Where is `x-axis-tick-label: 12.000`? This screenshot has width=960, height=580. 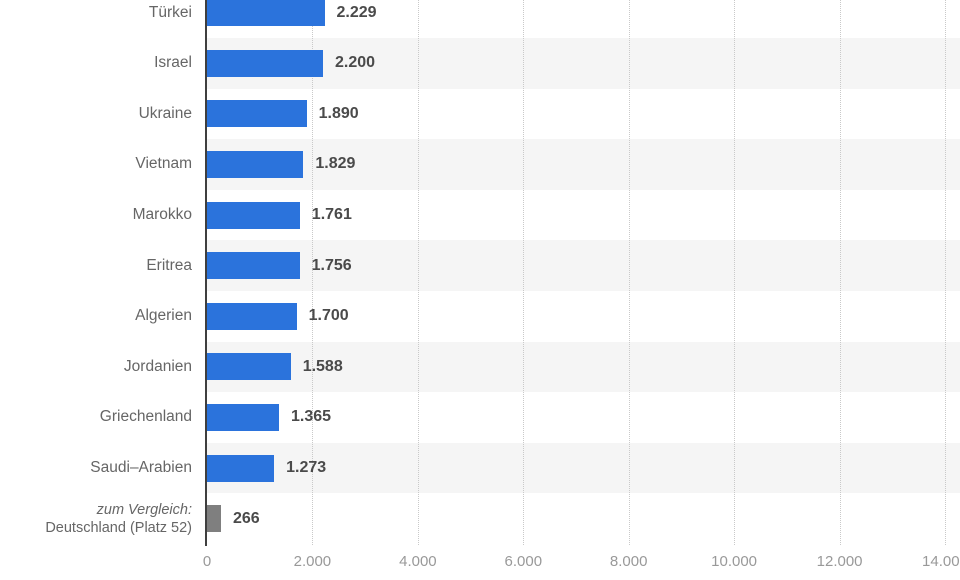 x-axis-tick-label: 12.000 is located at coordinates (839, 561).